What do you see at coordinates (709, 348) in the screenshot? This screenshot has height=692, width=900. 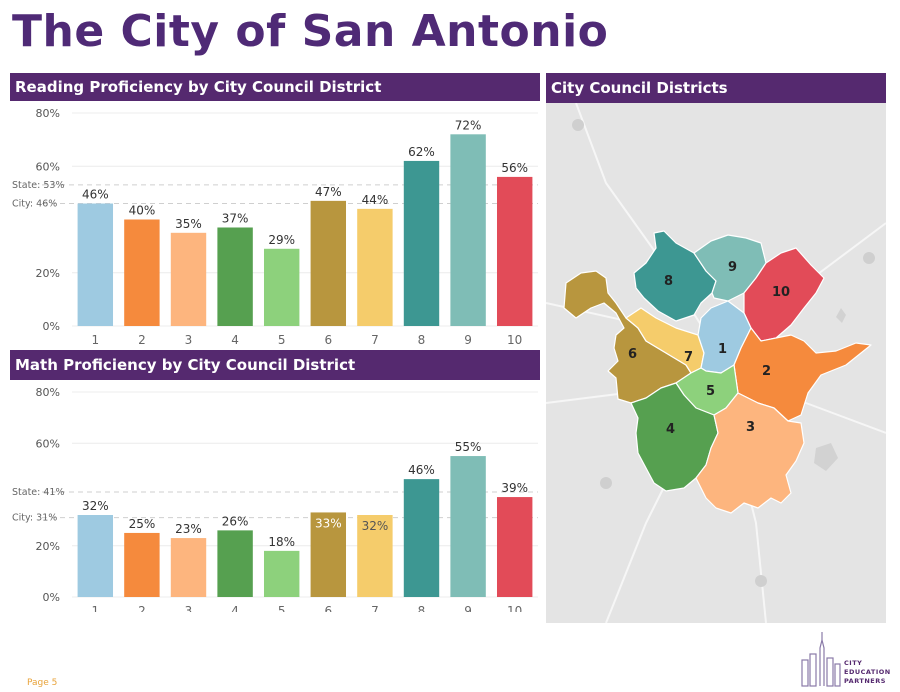 I see `district-labels: 8 9 10 1 6 7 2 5 4 3` at bounding box center [709, 348].